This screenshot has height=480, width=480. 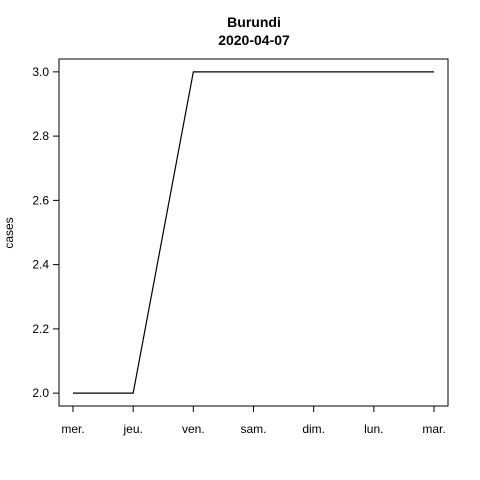 What do you see at coordinates (40, 72) in the screenshot?
I see `y-tick-label: 3.0` at bounding box center [40, 72].